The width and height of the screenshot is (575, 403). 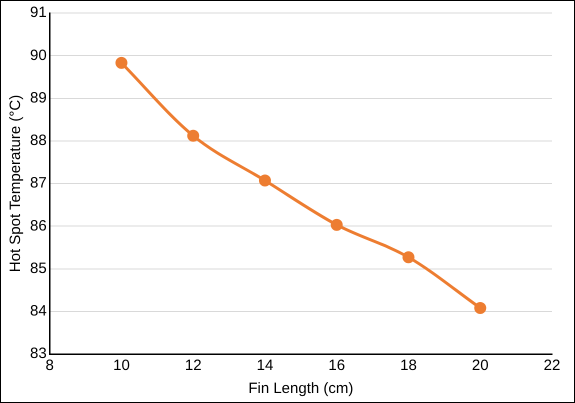 I want to click on x-axis-title: Fin Length (cm), so click(x=301, y=389).